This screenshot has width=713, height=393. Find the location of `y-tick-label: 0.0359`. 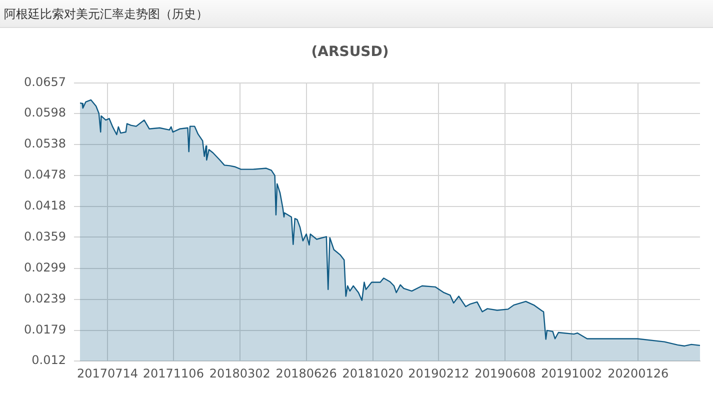

y-tick-label: 0.0359 is located at coordinates (45, 236).